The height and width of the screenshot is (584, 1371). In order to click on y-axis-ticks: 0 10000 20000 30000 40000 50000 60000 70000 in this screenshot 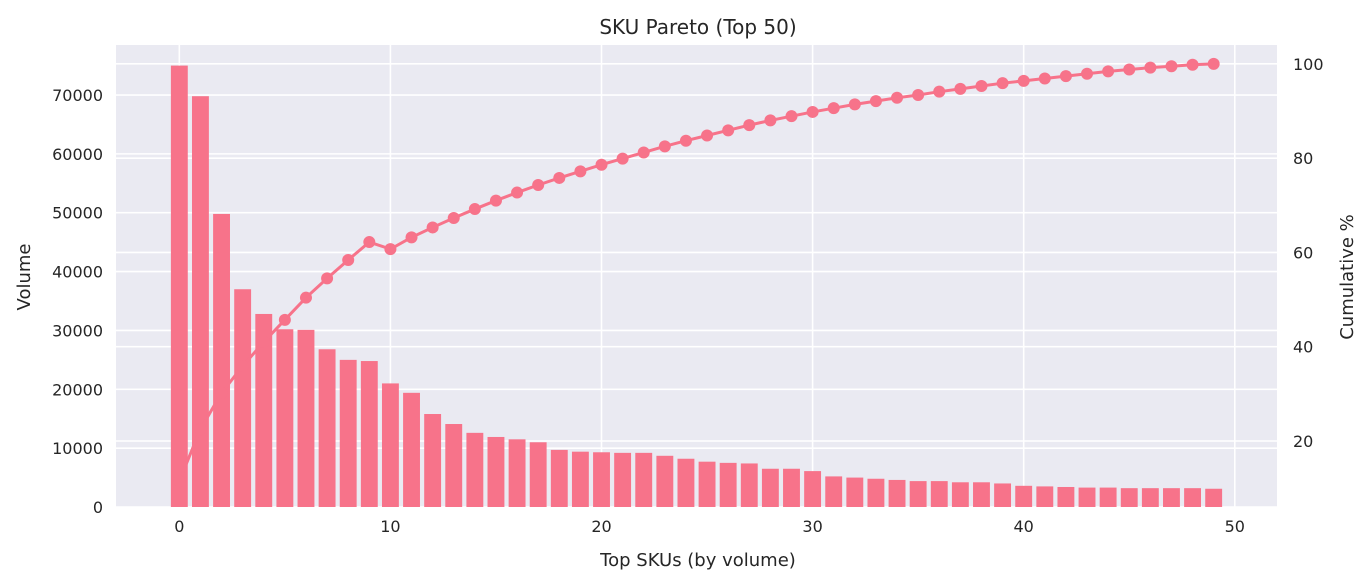, I will do `click(77, 301)`.